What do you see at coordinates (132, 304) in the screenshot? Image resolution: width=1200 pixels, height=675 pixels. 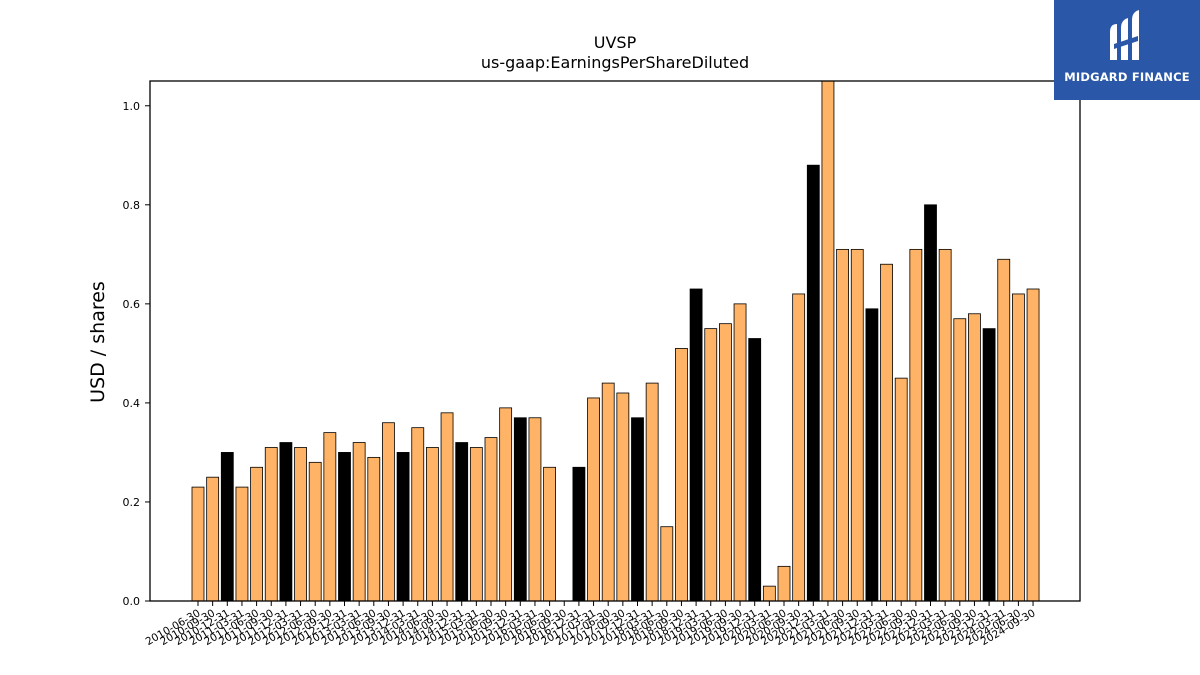 I see `y-tick-label: 0.6` at bounding box center [132, 304].